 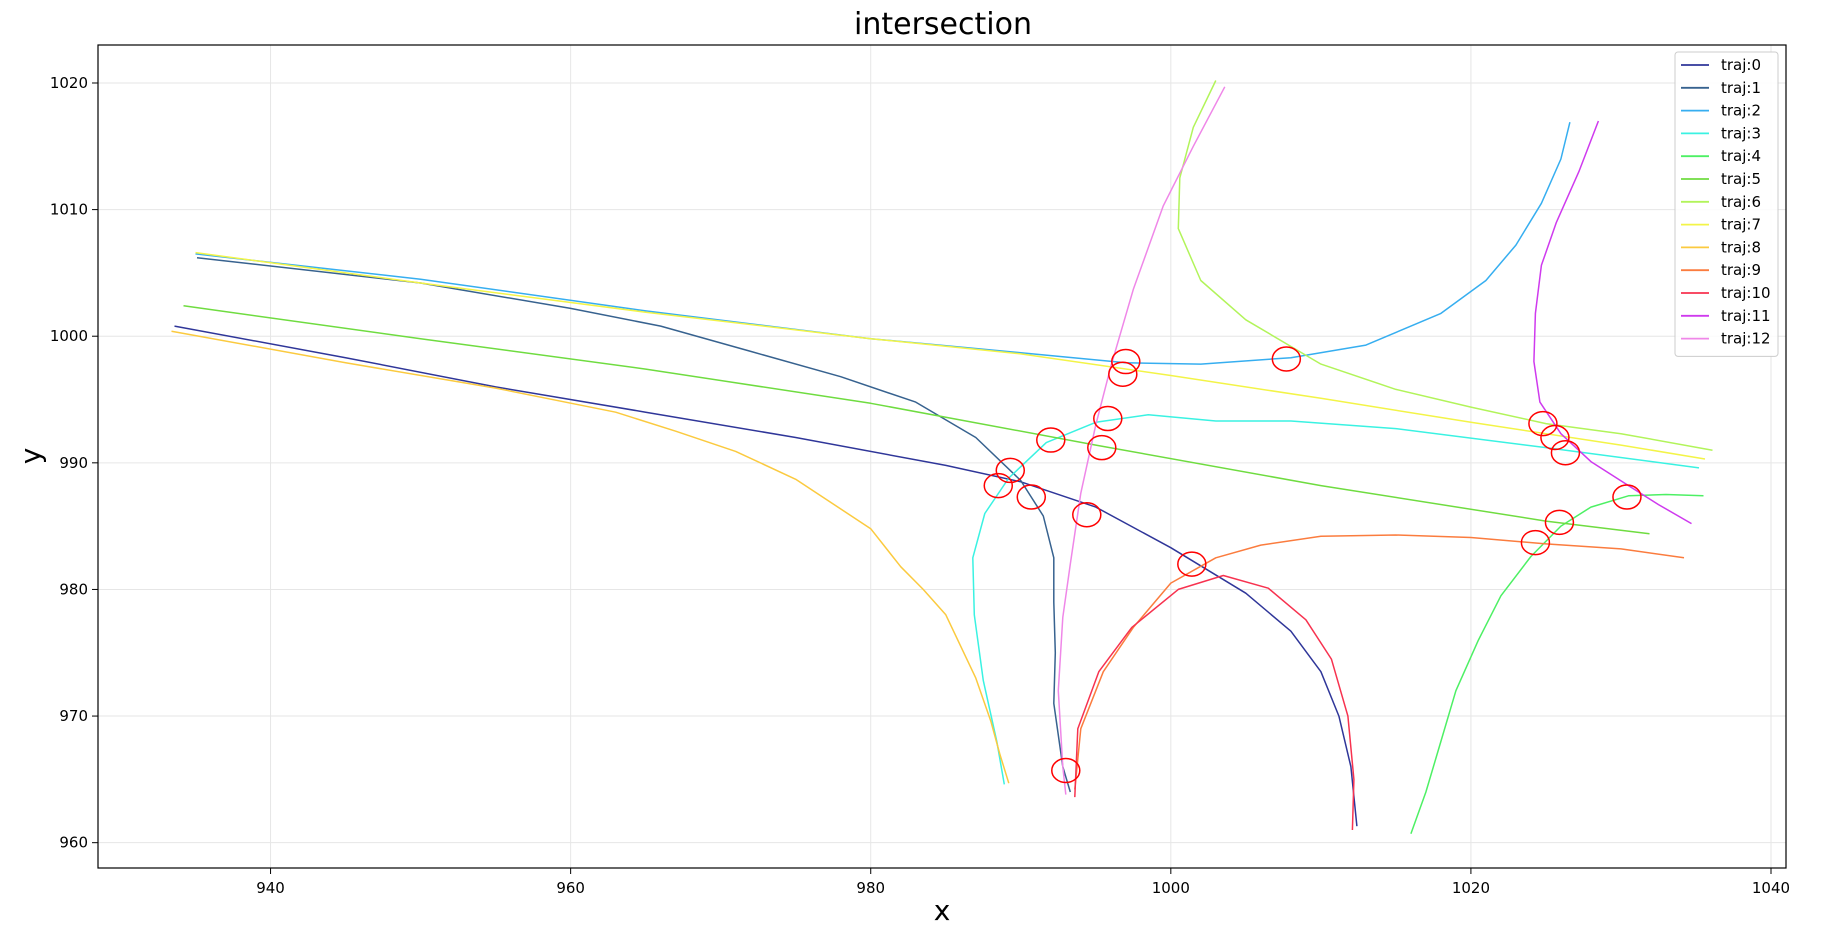 I want to click on x-tick-label: 940, so click(x=270, y=888).